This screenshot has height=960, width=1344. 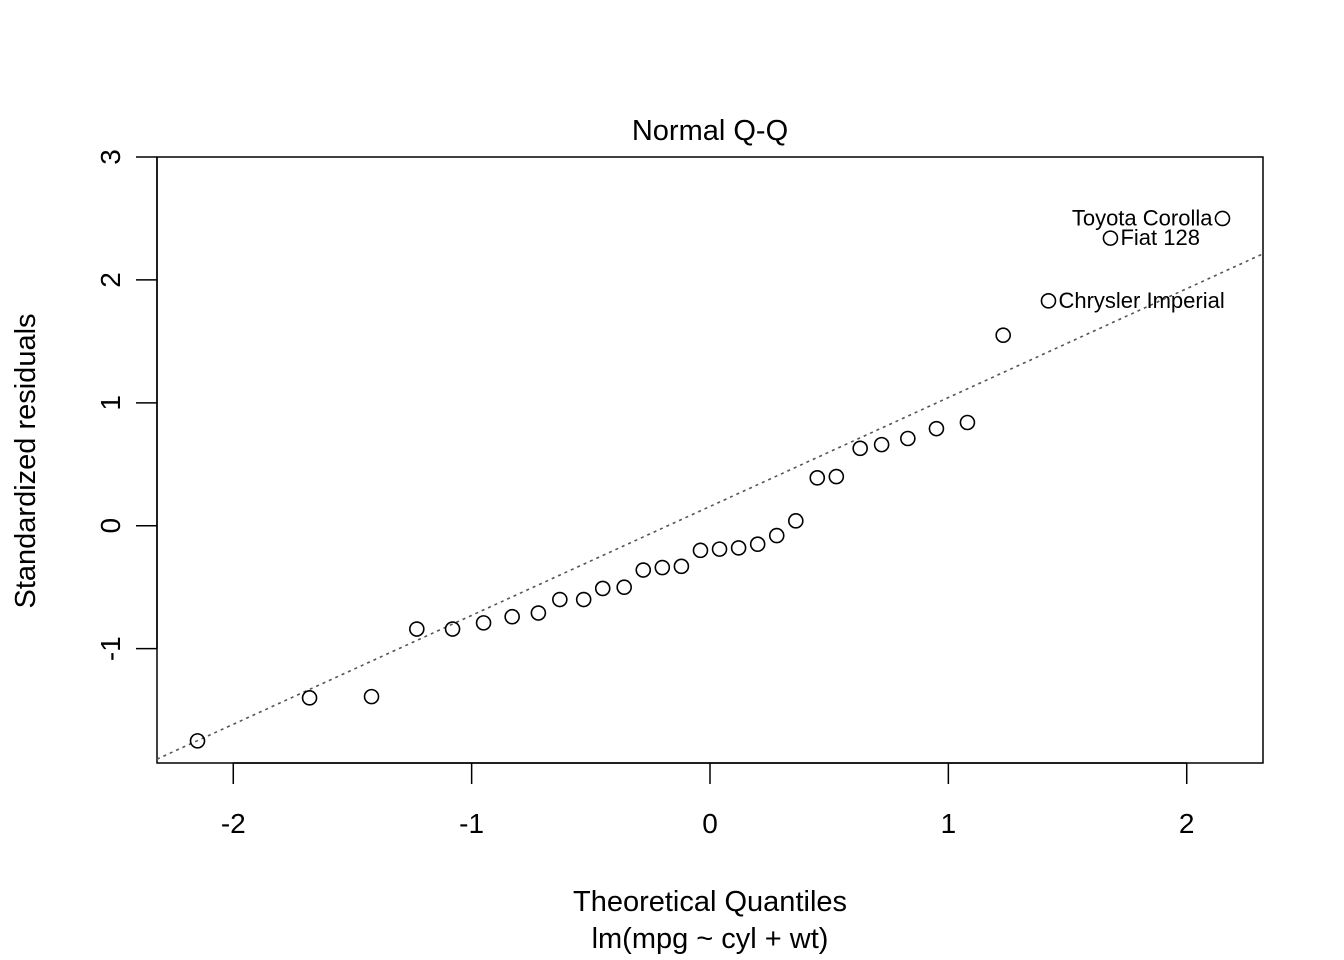 What do you see at coordinates (110, 526) in the screenshot?
I see `y-tick-label: 0` at bounding box center [110, 526].